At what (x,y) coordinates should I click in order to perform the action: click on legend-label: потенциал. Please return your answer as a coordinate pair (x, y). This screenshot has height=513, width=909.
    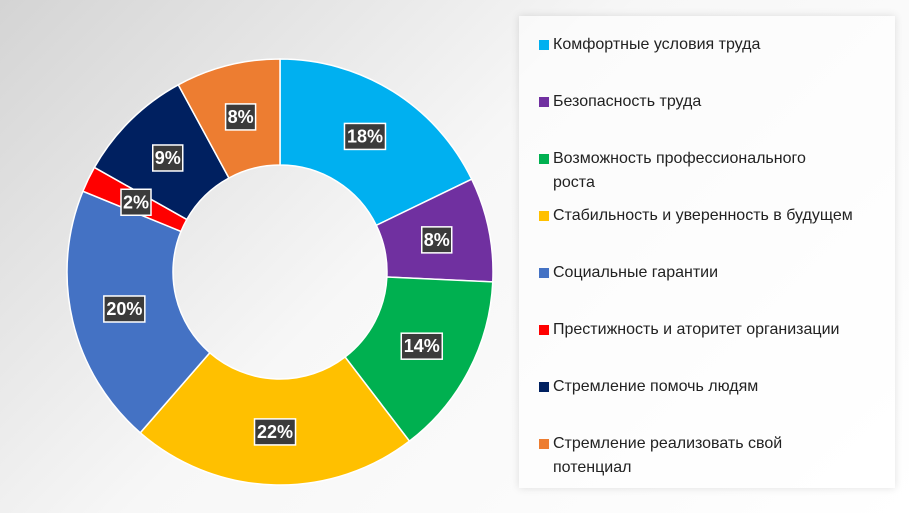
    Looking at the image, I should click on (592, 467).